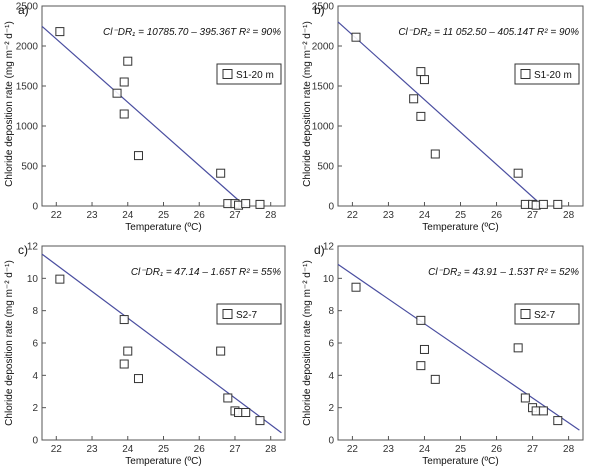 The height and width of the screenshot is (467, 590). What do you see at coordinates (331, 408) in the screenshot?
I see `y-tick-label: 2` at bounding box center [331, 408].